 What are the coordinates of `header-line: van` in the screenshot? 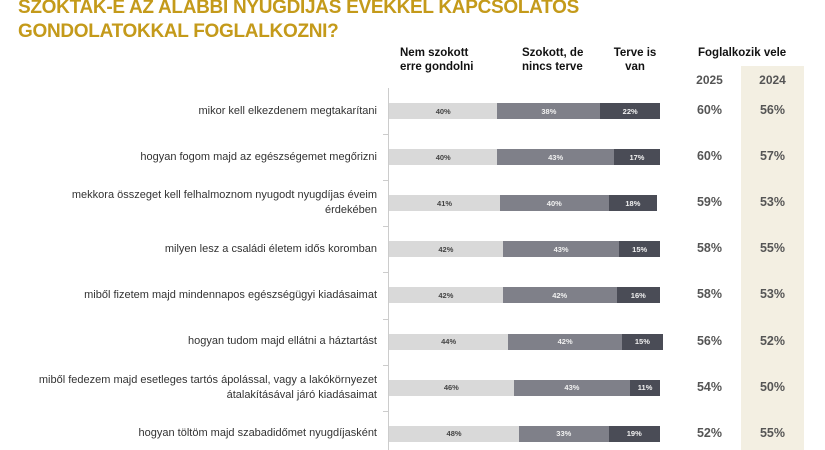 It's located at (635, 67).